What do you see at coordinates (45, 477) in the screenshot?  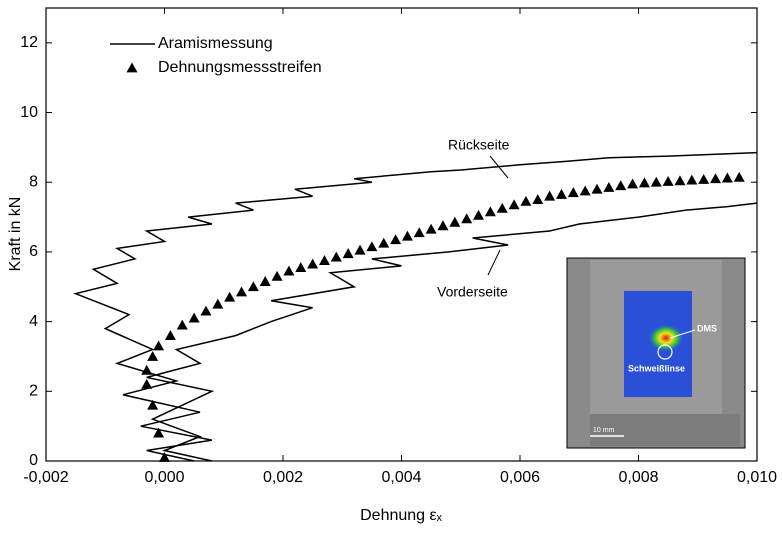 I see `x-tick-label: -0,002` at bounding box center [45, 477].